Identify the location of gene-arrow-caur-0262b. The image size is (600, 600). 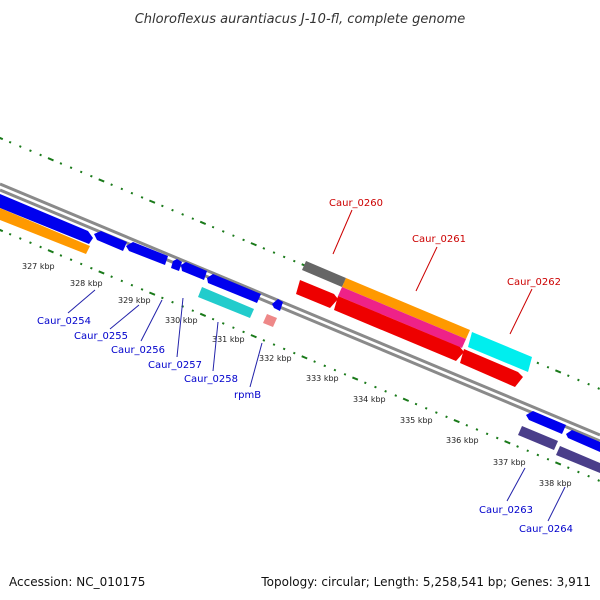
(491, 368).